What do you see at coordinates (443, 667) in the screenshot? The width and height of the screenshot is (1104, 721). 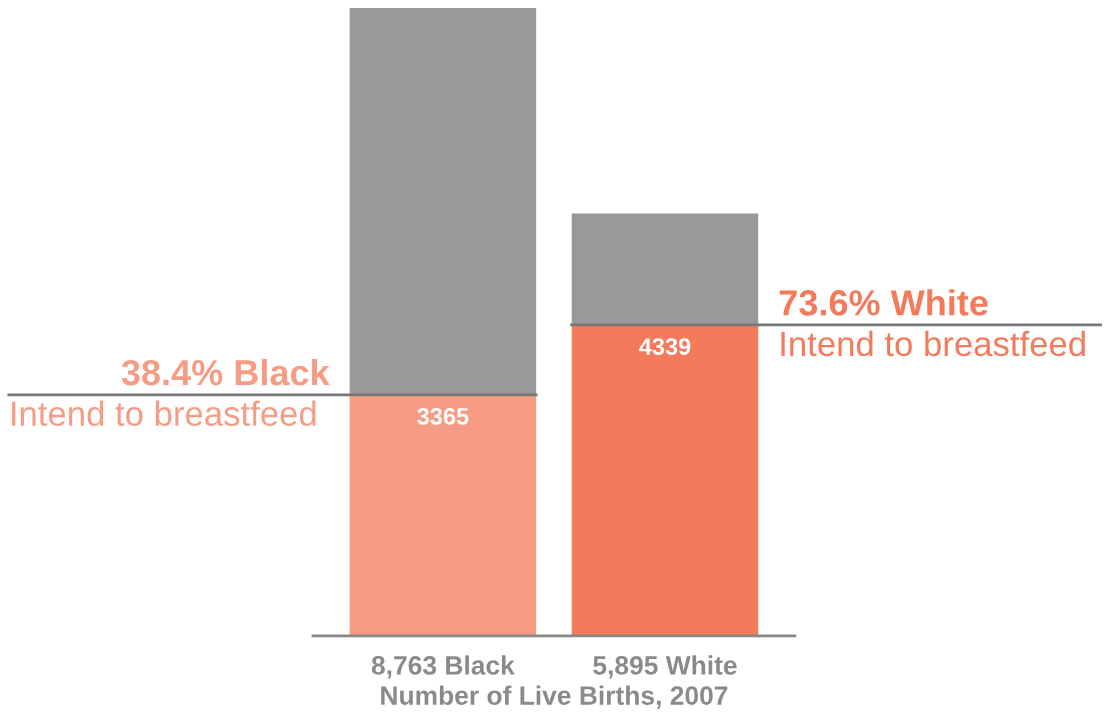 I see `x-tick-label: 8,763 Black` at bounding box center [443, 667].